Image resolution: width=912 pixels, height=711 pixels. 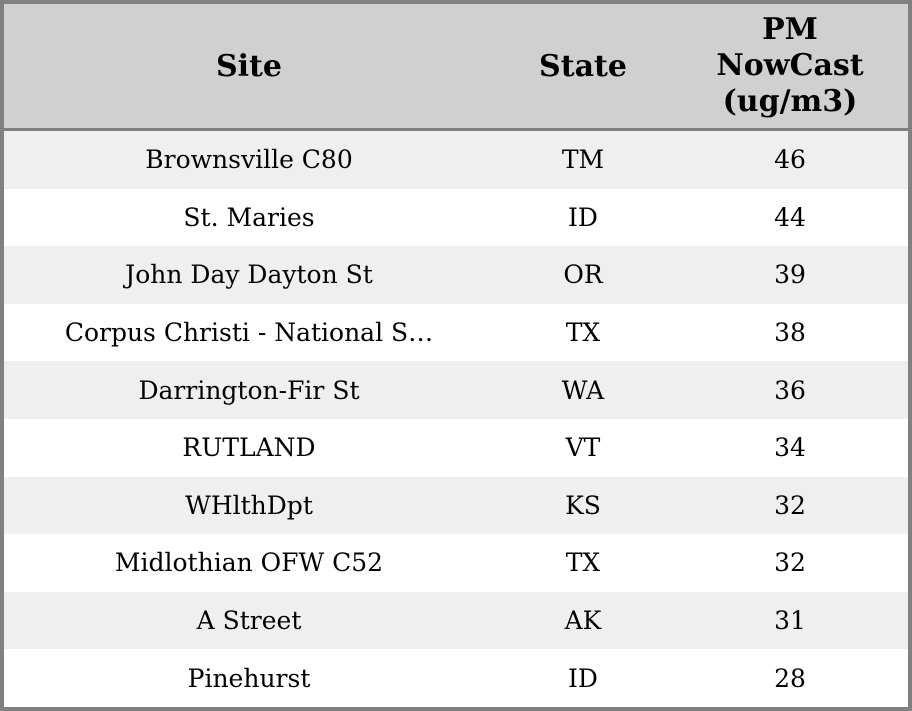 I want to click on cell-state: TM, so click(x=583, y=160).